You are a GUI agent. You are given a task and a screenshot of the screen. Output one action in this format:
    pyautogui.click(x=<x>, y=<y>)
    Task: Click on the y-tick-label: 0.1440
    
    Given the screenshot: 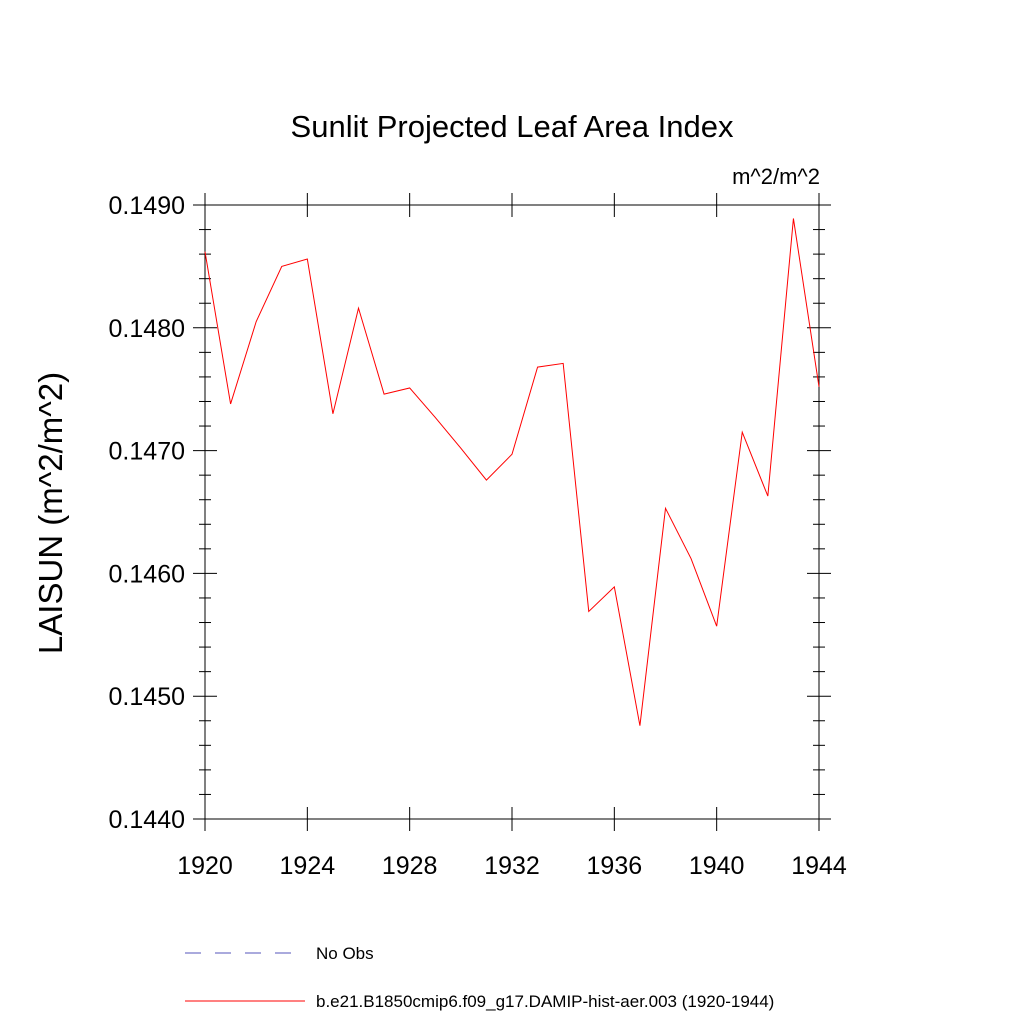 What is the action you would take?
    pyautogui.click(x=147, y=820)
    